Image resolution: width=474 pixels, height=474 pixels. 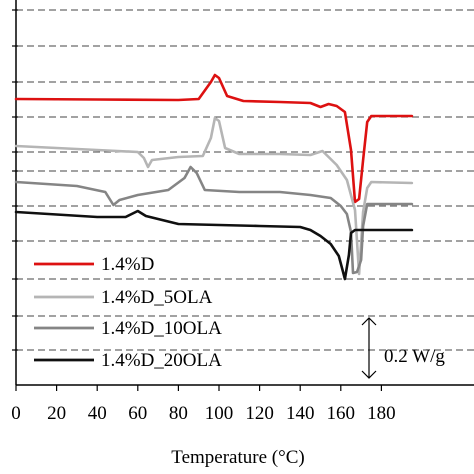 I want to click on x-tick-label: 120, so click(x=259, y=413).